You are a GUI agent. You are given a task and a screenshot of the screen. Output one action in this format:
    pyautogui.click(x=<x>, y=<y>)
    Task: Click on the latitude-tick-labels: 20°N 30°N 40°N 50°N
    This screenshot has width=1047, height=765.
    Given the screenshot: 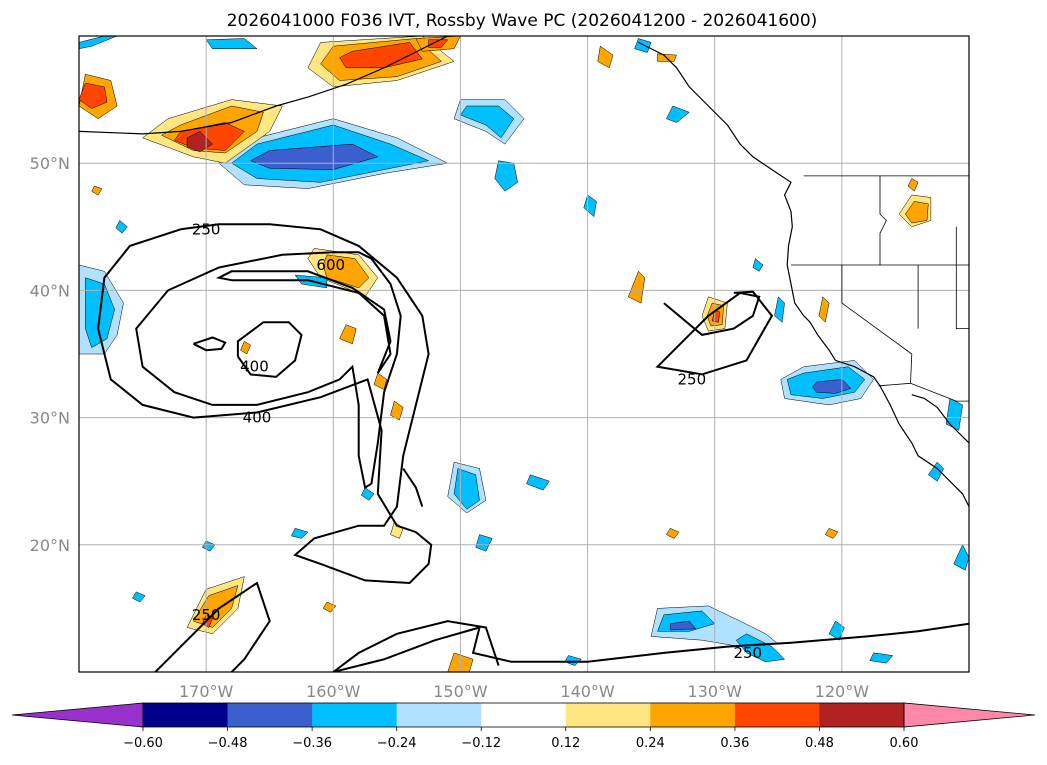 What is the action you would take?
    pyautogui.click(x=50, y=354)
    